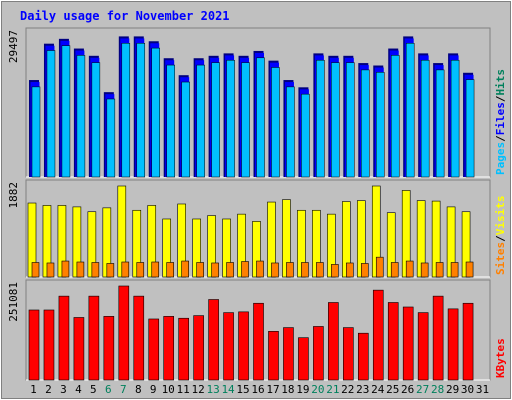  What do you see at coordinates (123, 389) in the screenshot?
I see `day-label: 7` at bounding box center [123, 389].